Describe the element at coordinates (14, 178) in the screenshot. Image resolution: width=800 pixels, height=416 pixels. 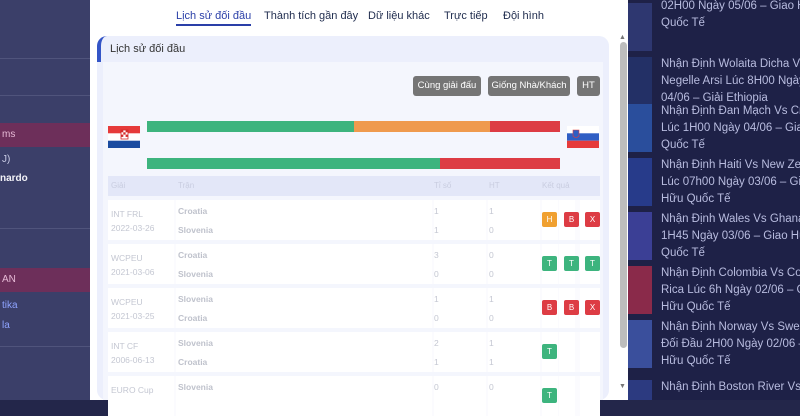
I see `left-panel-label: nardo` at that location.